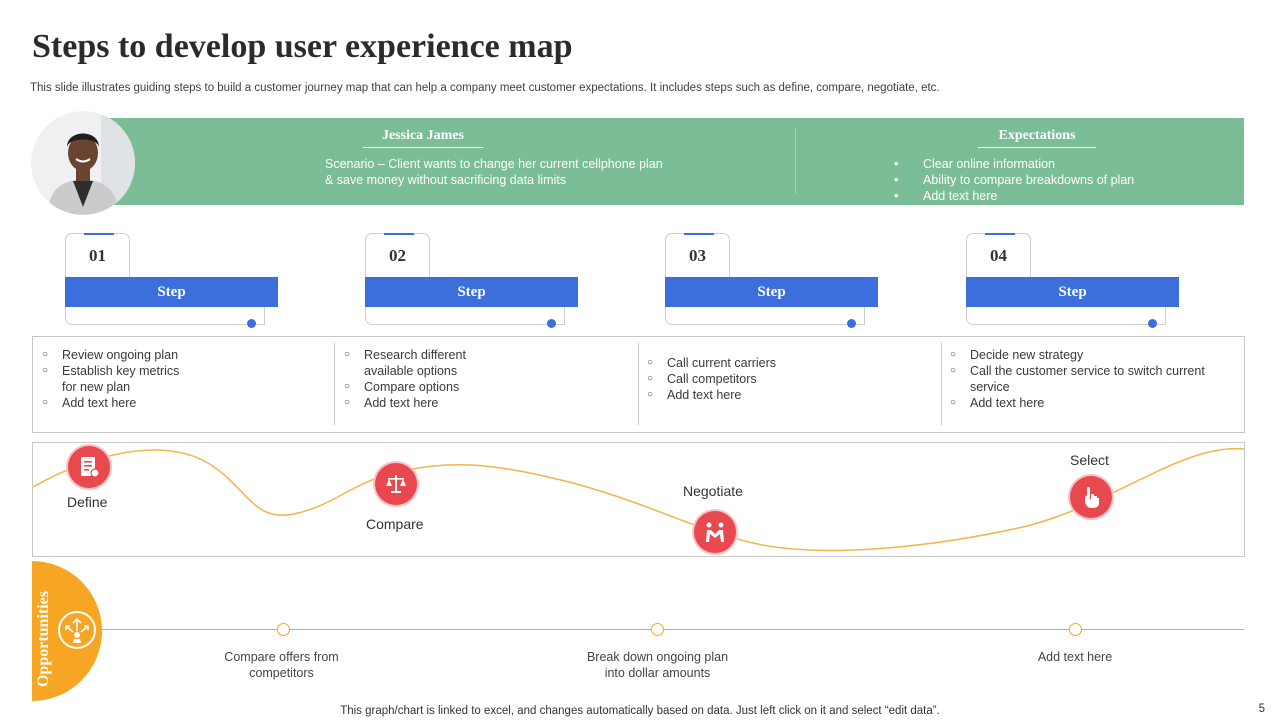 The height and width of the screenshot is (720, 1280). Describe the element at coordinates (795, 161) in the screenshot. I see `banner-divider` at that location.